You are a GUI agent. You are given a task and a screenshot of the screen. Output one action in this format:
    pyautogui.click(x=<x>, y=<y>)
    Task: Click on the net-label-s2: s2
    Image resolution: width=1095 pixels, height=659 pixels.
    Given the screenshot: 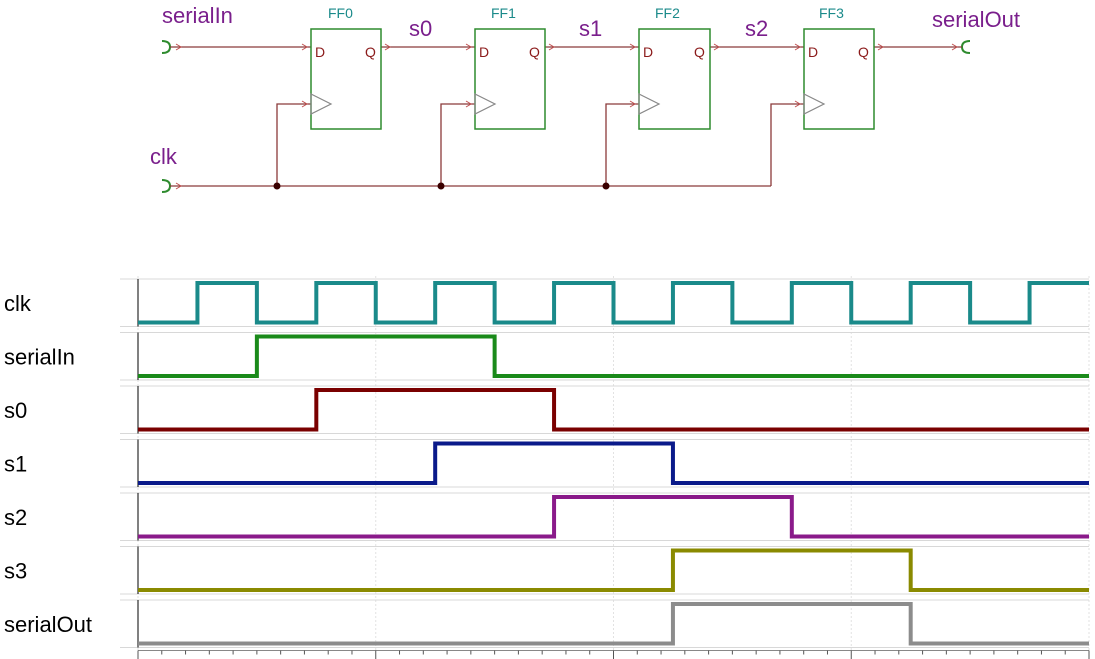 What is the action you would take?
    pyautogui.click(x=756, y=28)
    